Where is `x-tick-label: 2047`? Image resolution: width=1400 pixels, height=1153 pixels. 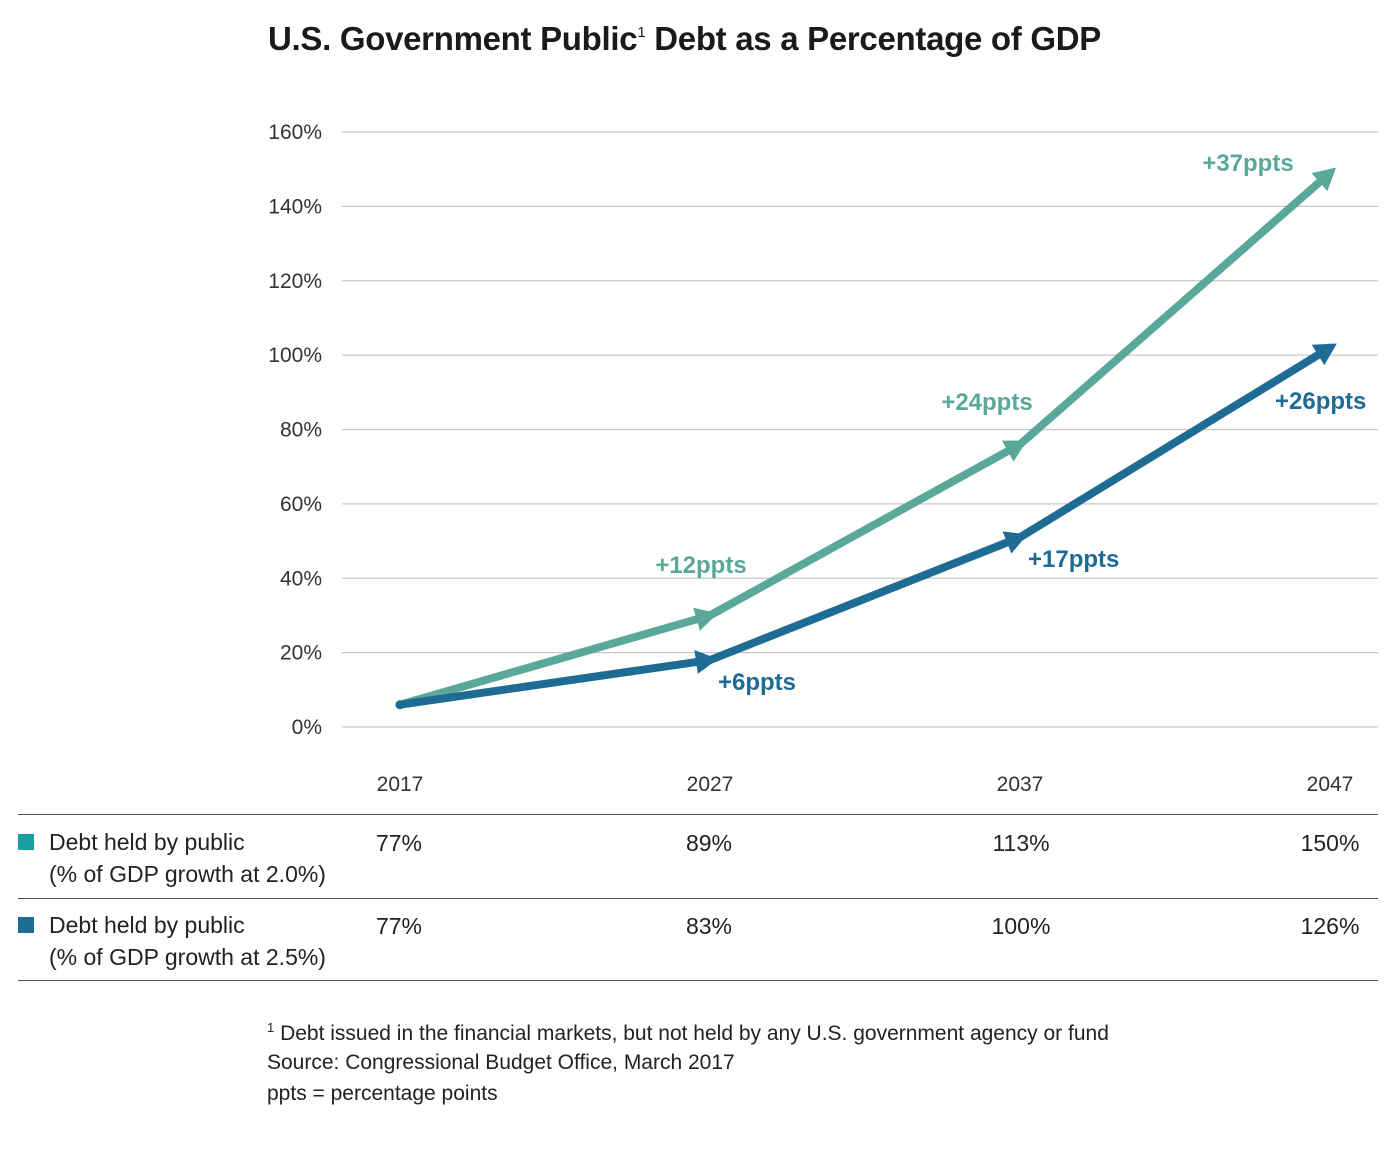 x-tick-label: 2047 is located at coordinates (1330, 784).